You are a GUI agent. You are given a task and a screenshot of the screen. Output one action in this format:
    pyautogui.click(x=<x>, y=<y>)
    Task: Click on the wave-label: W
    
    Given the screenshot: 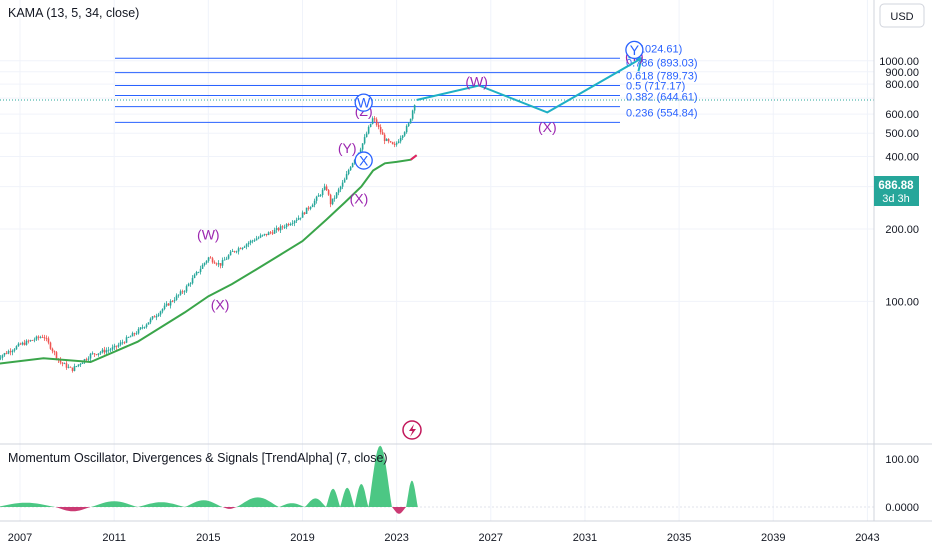 What is the action you would take?
    pyautogui.click(x=364, y=103)
    